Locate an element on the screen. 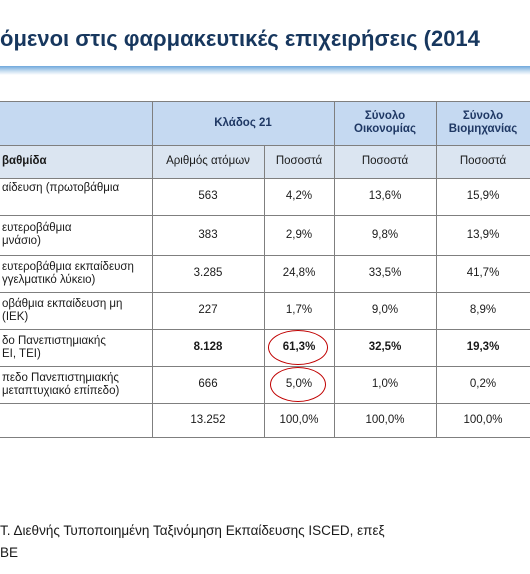  column-header-row is located at coordinates (265, 161).